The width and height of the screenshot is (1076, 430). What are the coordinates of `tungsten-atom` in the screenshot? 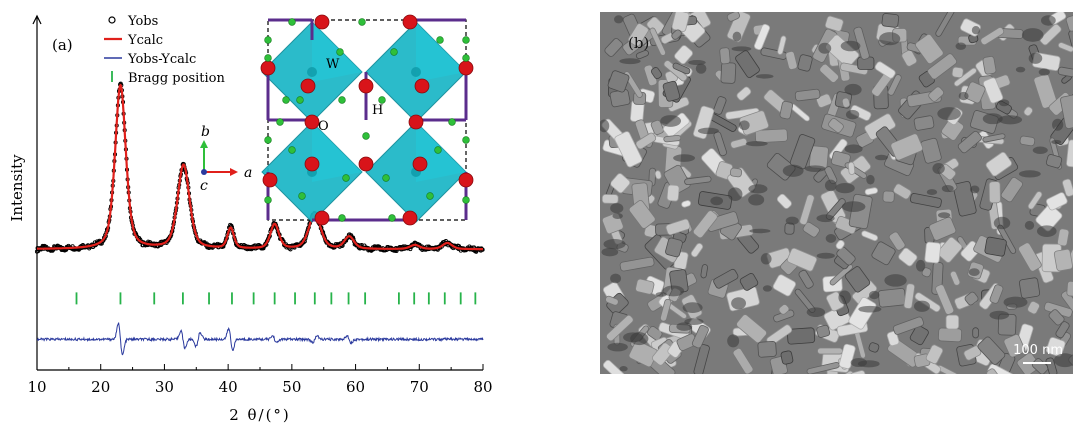 It's located at (312, 72).